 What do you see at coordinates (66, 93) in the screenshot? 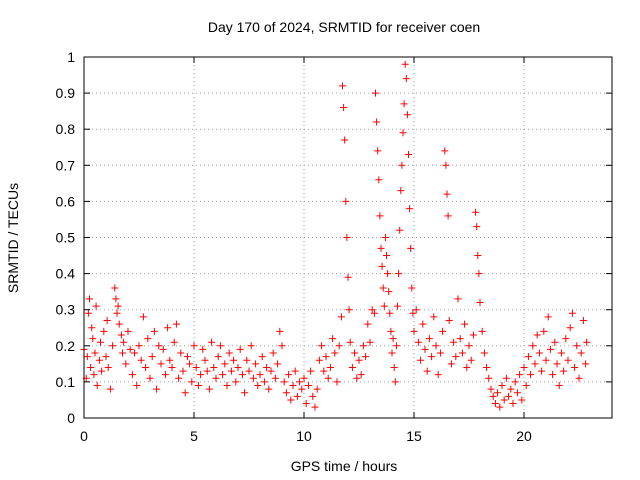
I see `y-tick-label: 0.9` at bounding box center [66, 93].